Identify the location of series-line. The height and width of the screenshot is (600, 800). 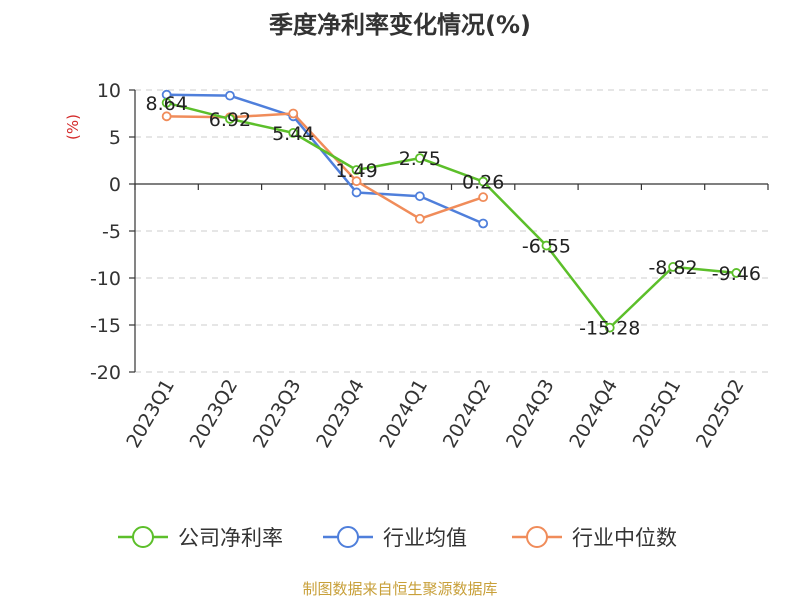
(325, 159).